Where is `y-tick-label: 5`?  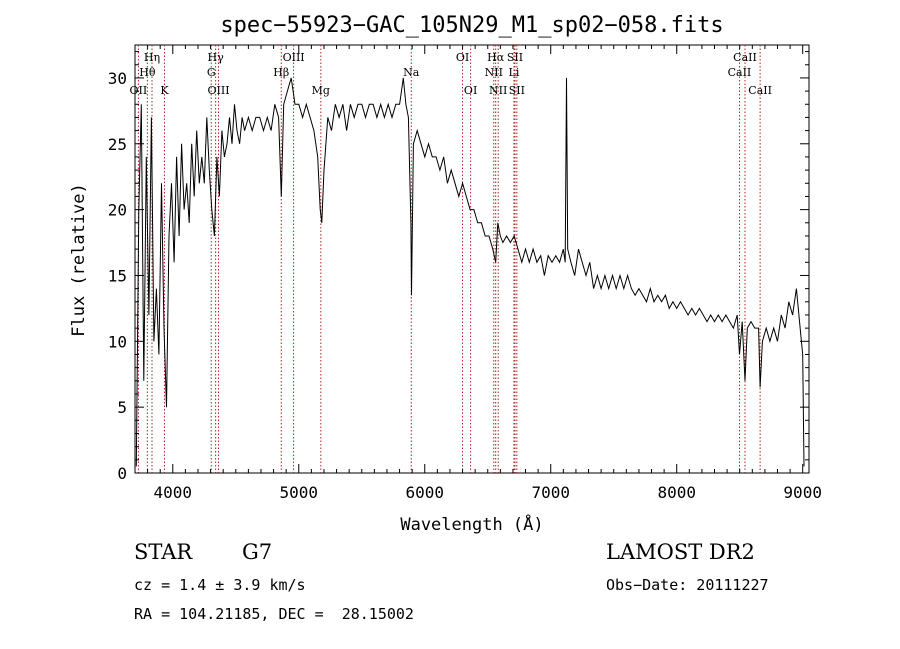
y-tick-label: 5 is located at coordinates (122, 407).